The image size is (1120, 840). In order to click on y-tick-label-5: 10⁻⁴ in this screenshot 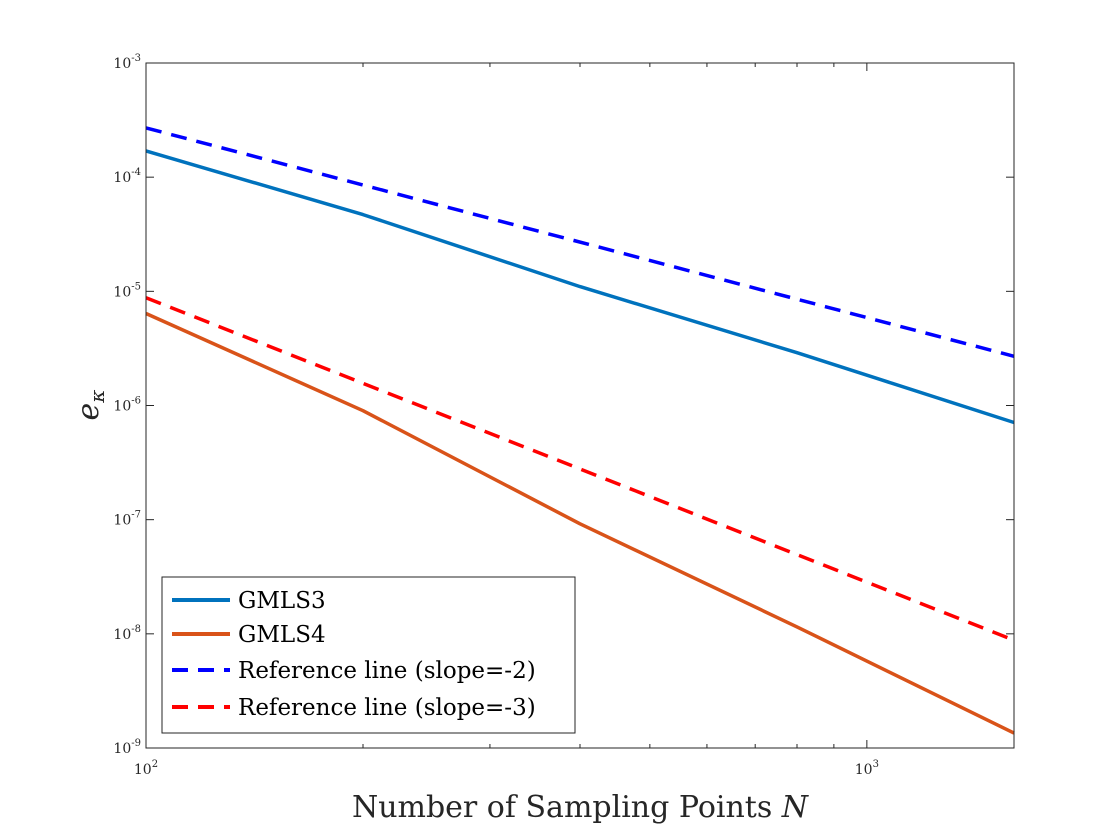, I will do `click(127, 176)`.